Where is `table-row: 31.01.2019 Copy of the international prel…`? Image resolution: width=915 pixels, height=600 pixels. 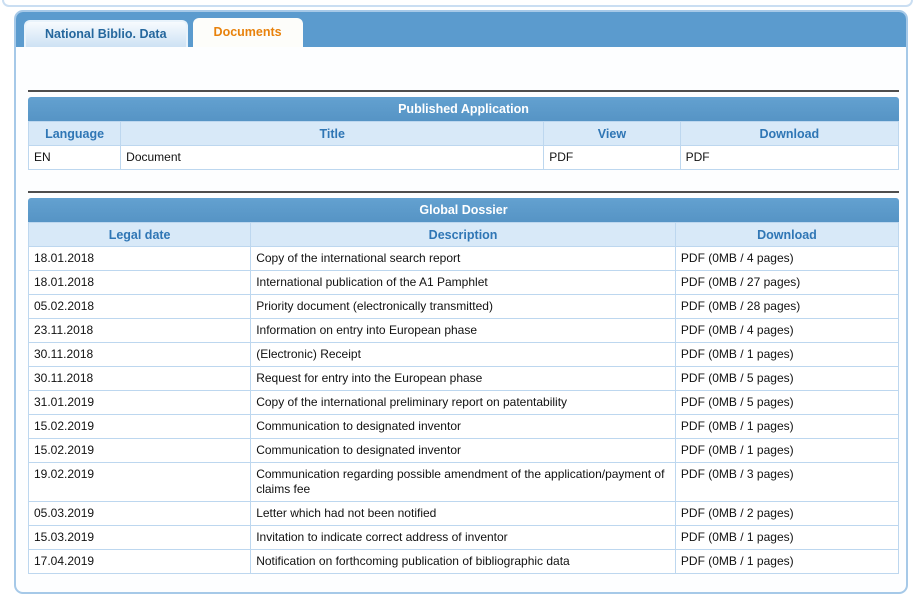
table-row: 31.01.2019 Copy of the international prel… is located at coordinates (463, 402).